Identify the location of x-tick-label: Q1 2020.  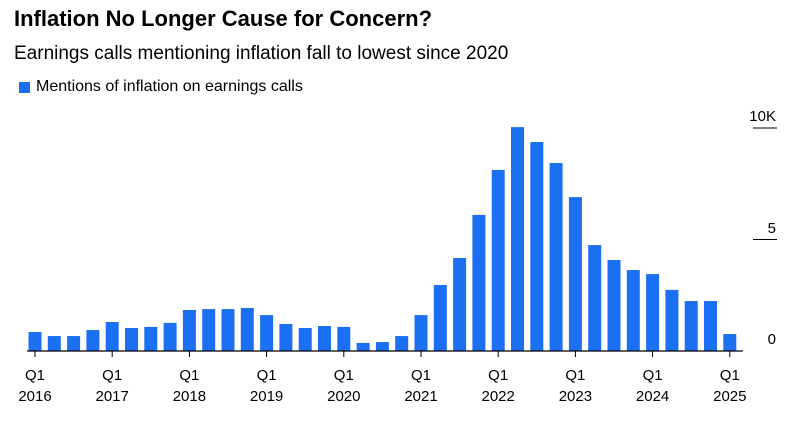
(344, 386).